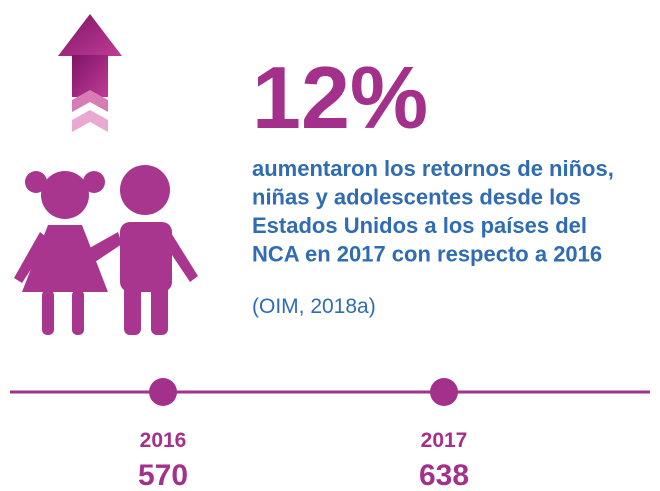 The image size is (660, 491). Describe the element at coordinates (433, 168) in the screenshot. I see `description-line: aumentaron los retornos de niños,` at that location.